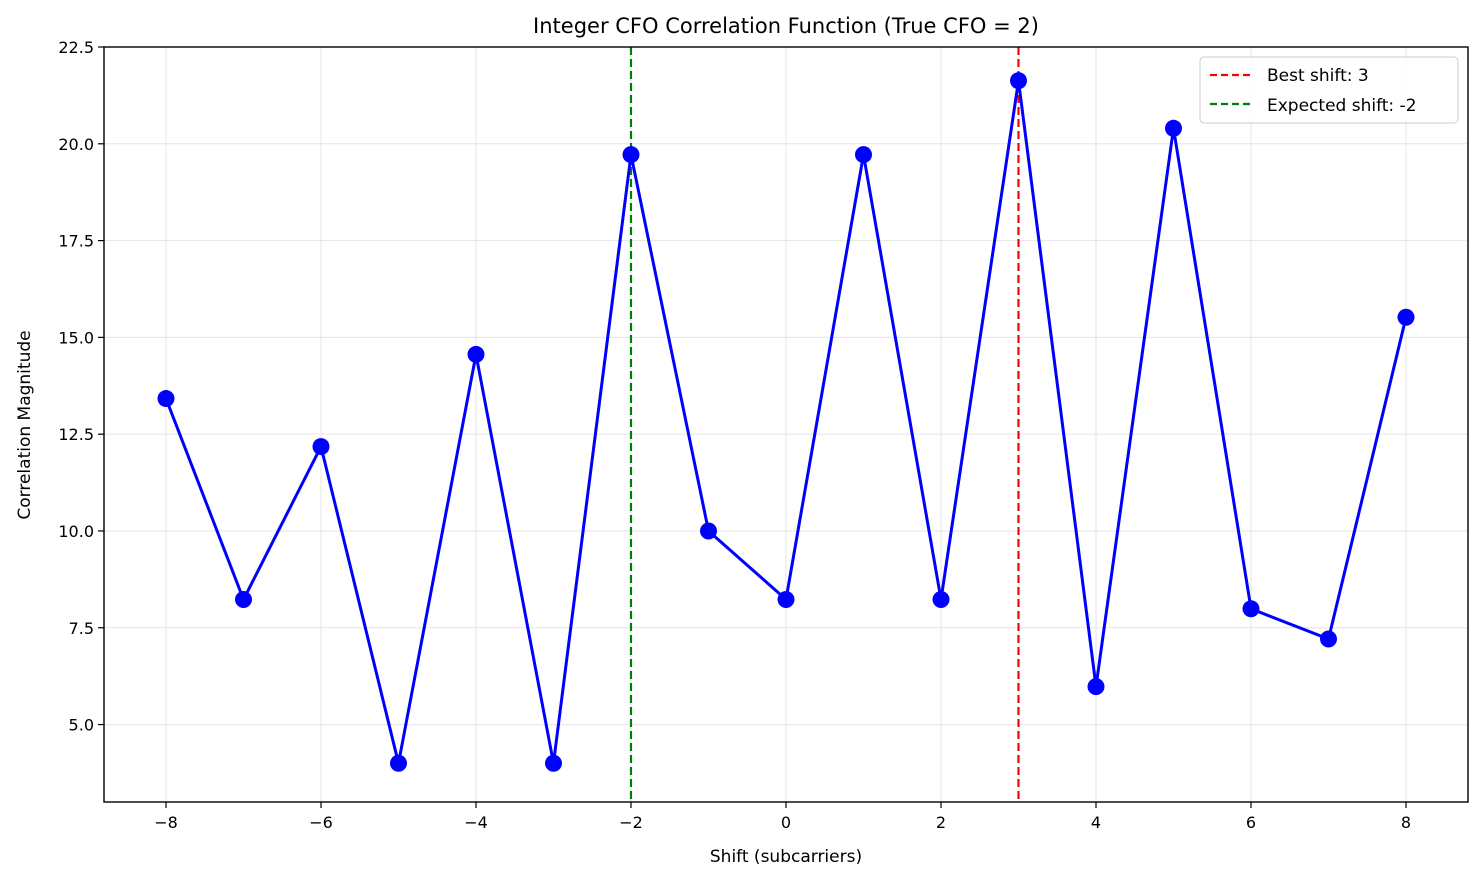 This screenshot has width=1484, height=881. I want to click on legend-box, so click(1329, 90).